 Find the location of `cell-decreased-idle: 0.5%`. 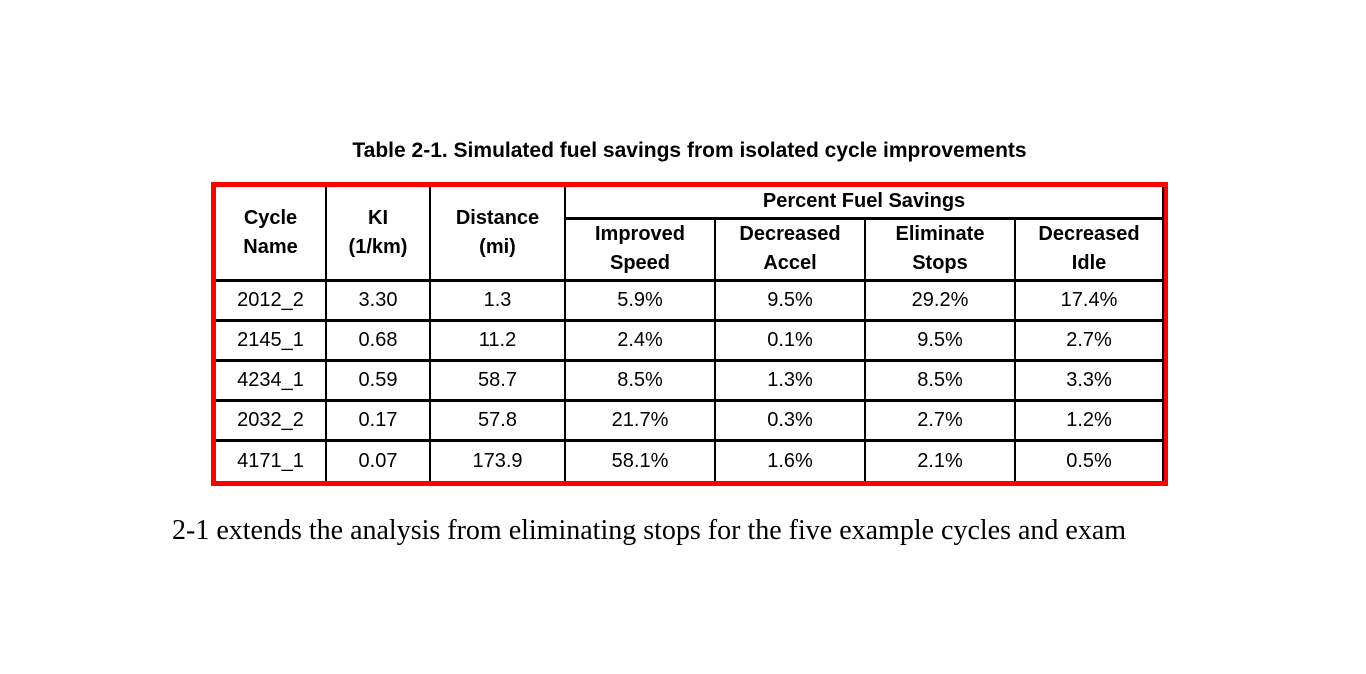

cell-decreased-idle: 0.5% is located at coordinates (1089, 460).